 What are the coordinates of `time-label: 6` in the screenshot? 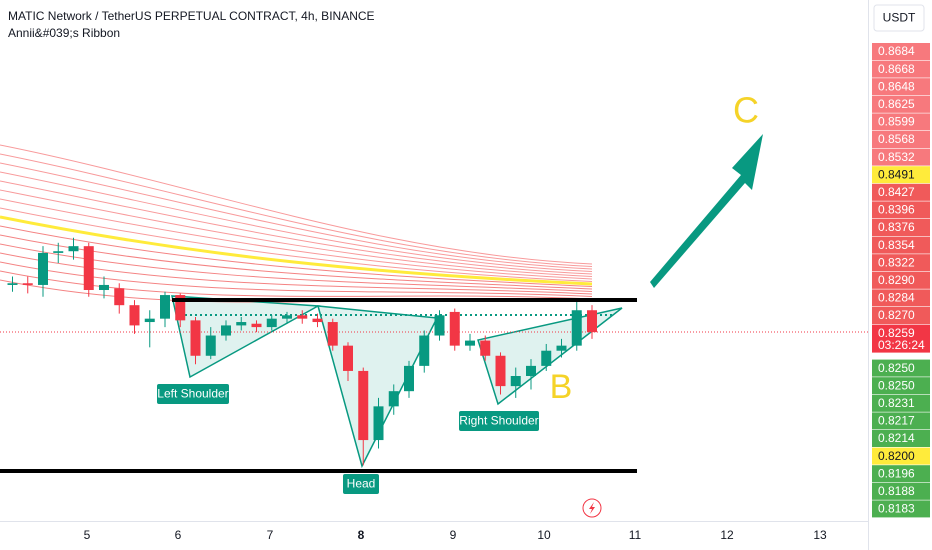 It's located at (178, 535).